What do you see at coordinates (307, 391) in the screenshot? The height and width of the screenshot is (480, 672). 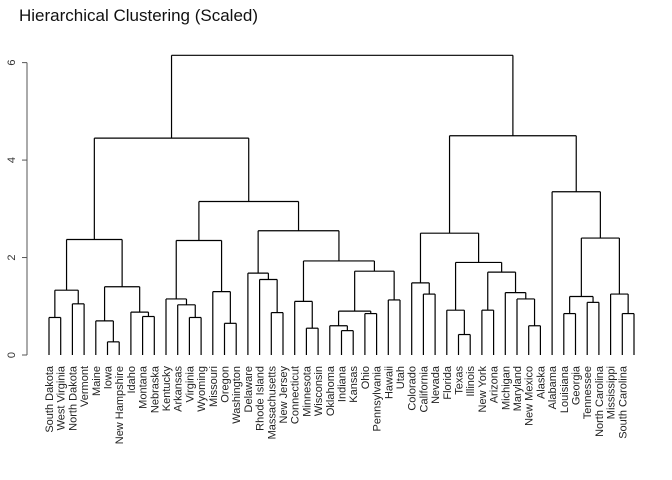 I see `leaf-label: Minnesota` at bounding box center [307, 391].